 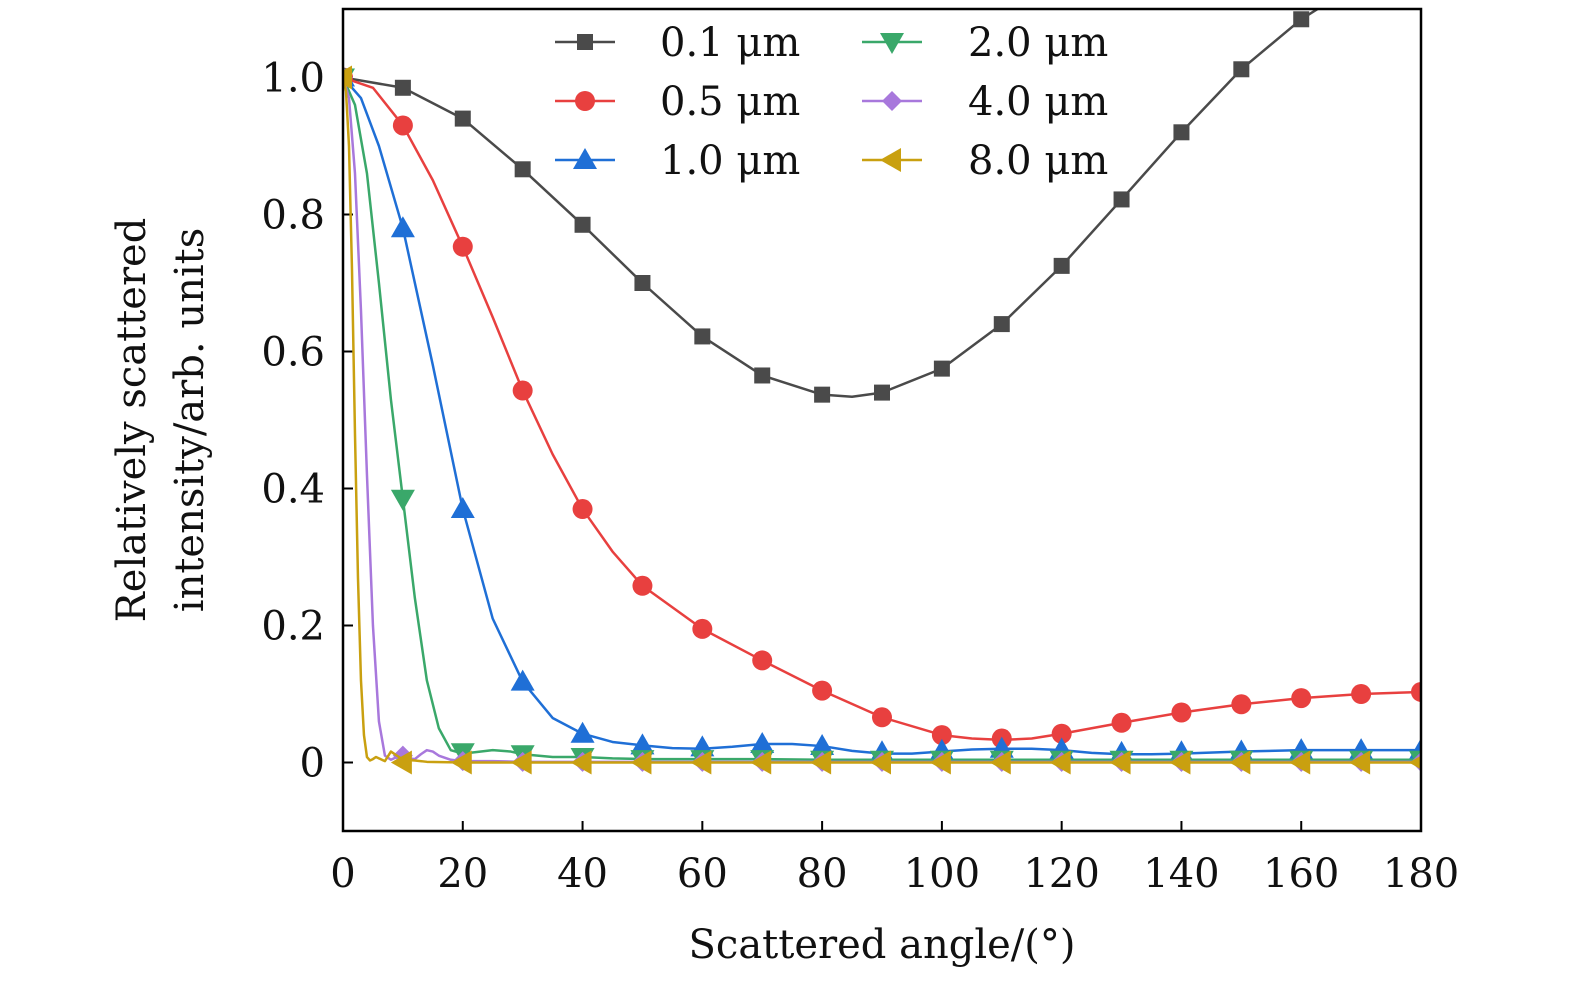 I want to click on legend-item: 1.0 μm, so click(x=677, y=161).